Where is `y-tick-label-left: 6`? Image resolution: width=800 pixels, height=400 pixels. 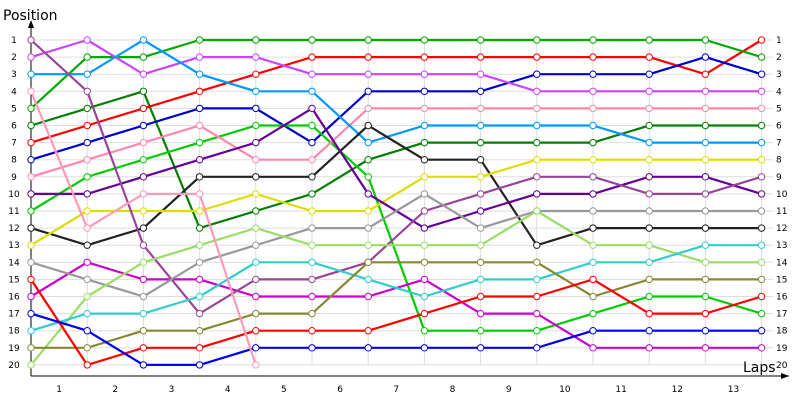 y-tick-label-left: 6 is located at coordinates (14, 127).